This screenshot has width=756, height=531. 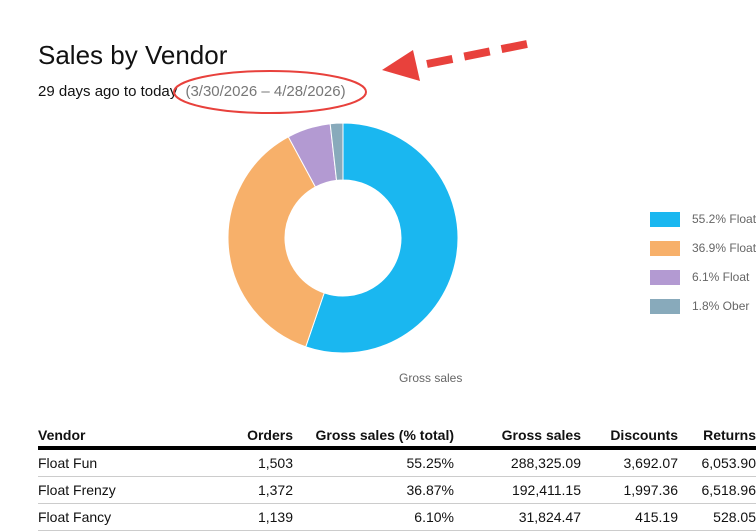 What do you see at coordinates (717, 490) in the screenshot?
I see `table-cell: 6,518.96` at bounding box center [717, 490].